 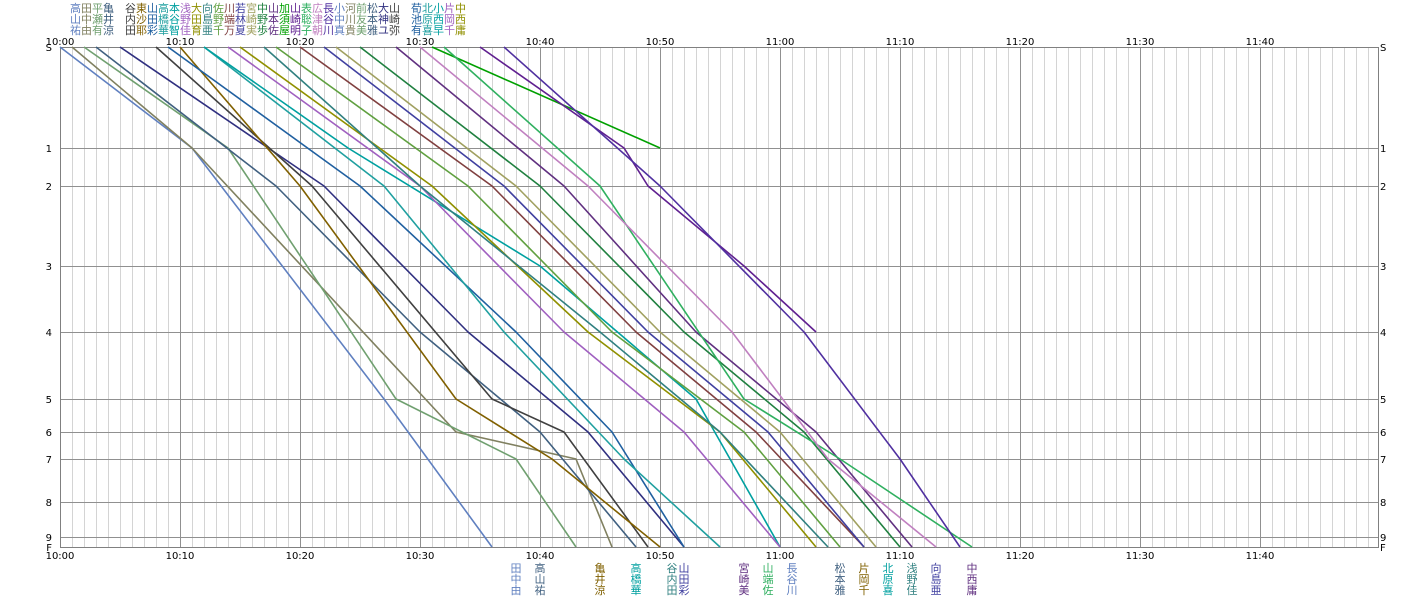 What do you see at coordinates (420, 42) in the screenshot?
I see `x-tick-label-top: 10:30` at bounding box center [420, 42].